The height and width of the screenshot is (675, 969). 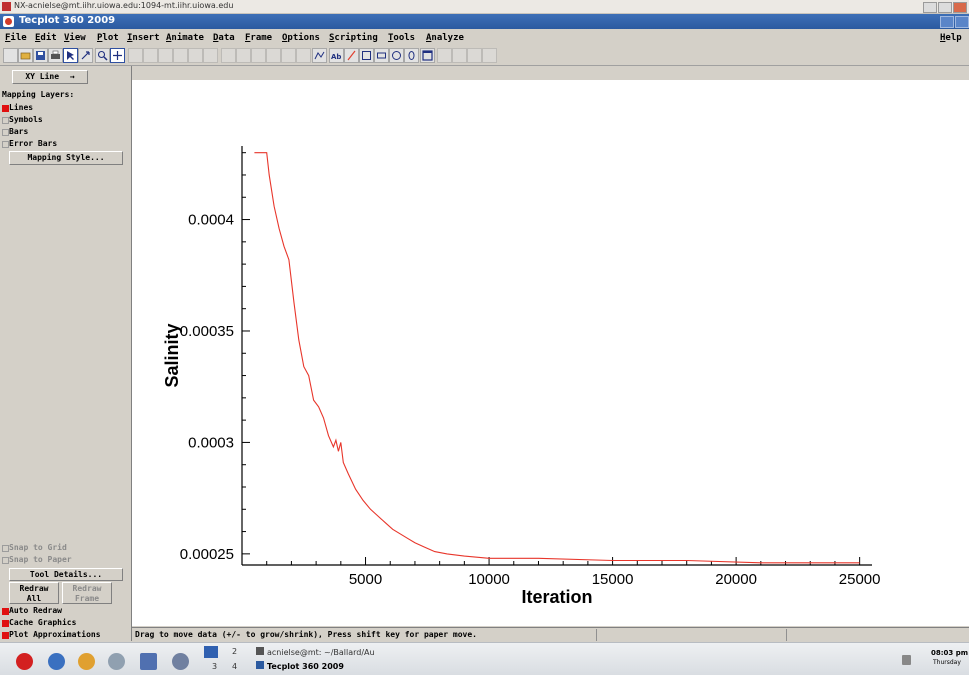 I want to click on layer-bars-toggle: Bars, so click(x=15, y=131).